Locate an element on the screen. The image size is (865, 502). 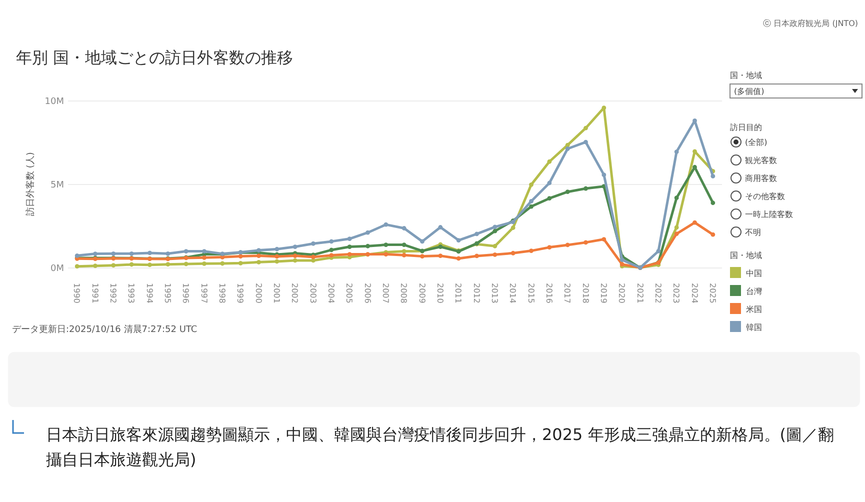
x-tick-label: 2023 is located at coordinates (676, 293).